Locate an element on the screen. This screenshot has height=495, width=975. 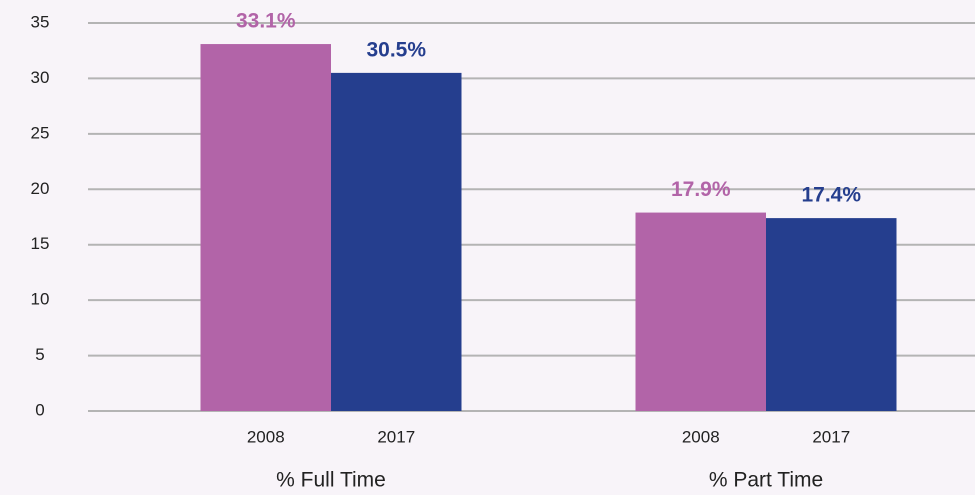
value-label: 30.5% is located at coordinates (396, 49).